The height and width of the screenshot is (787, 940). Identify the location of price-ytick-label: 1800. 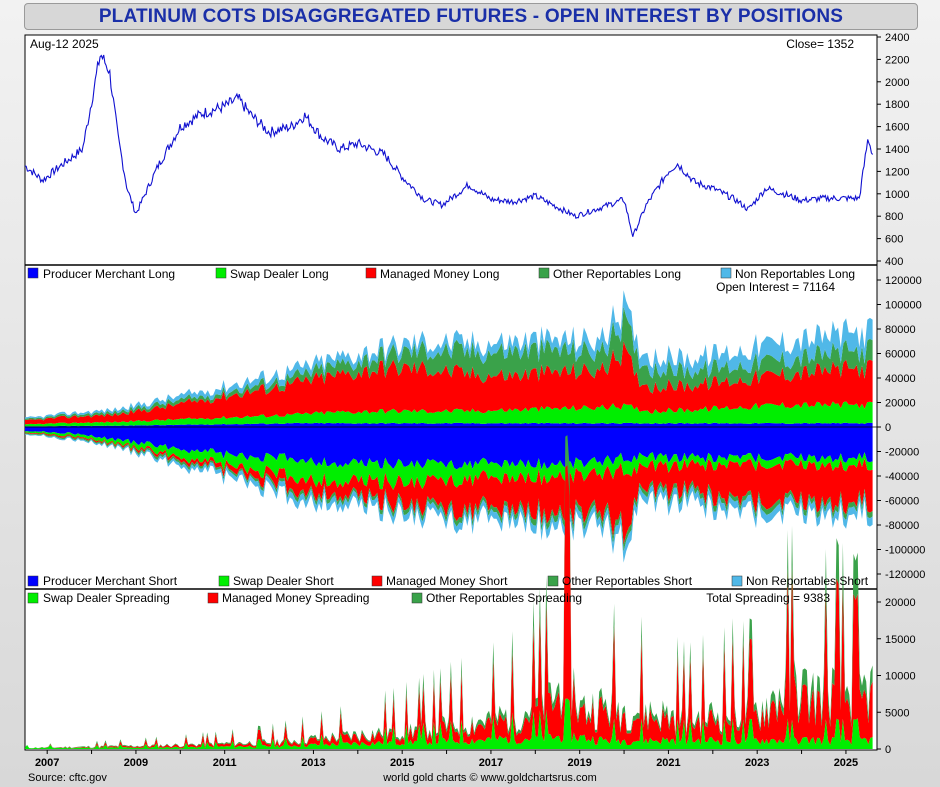
(897, 105).